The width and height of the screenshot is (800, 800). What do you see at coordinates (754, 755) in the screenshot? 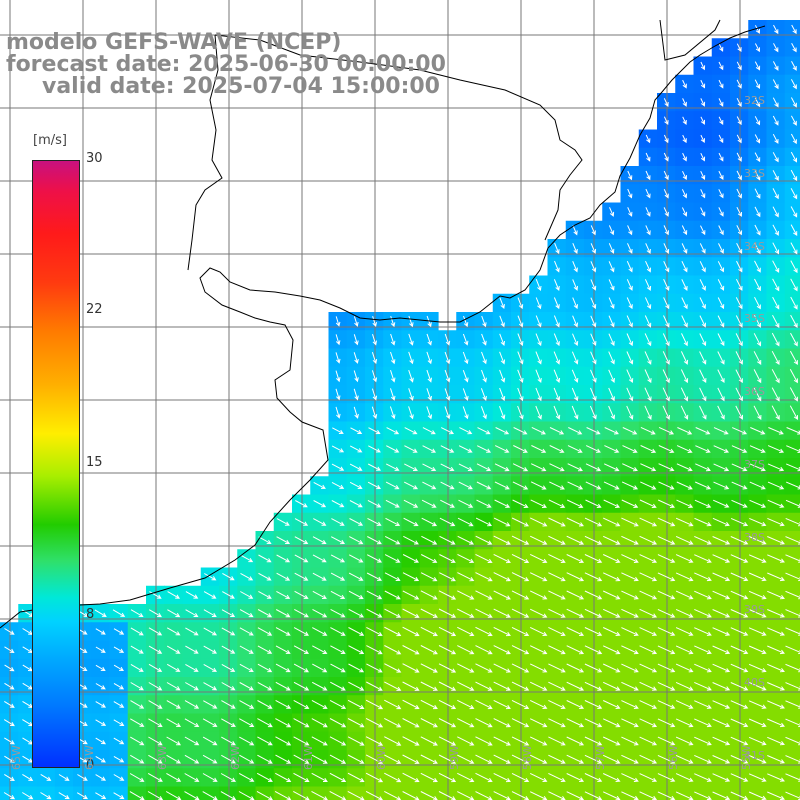
I see `lat-label-41s: 41S` at bounding box center [754, 755].